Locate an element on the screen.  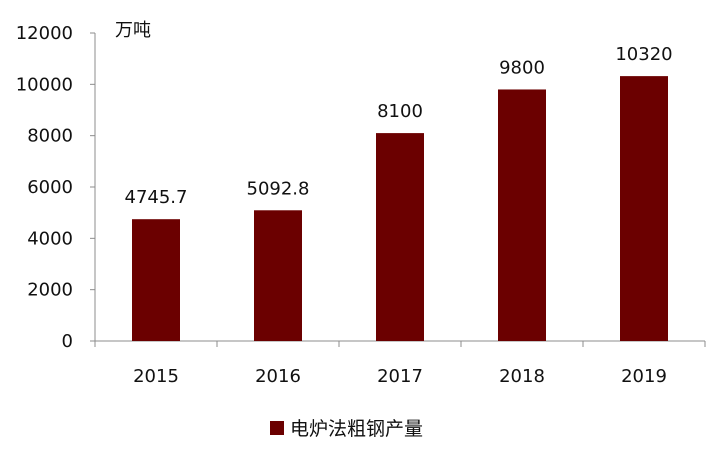
y-tick-label: 6000 is located at coordinates (50, 187).